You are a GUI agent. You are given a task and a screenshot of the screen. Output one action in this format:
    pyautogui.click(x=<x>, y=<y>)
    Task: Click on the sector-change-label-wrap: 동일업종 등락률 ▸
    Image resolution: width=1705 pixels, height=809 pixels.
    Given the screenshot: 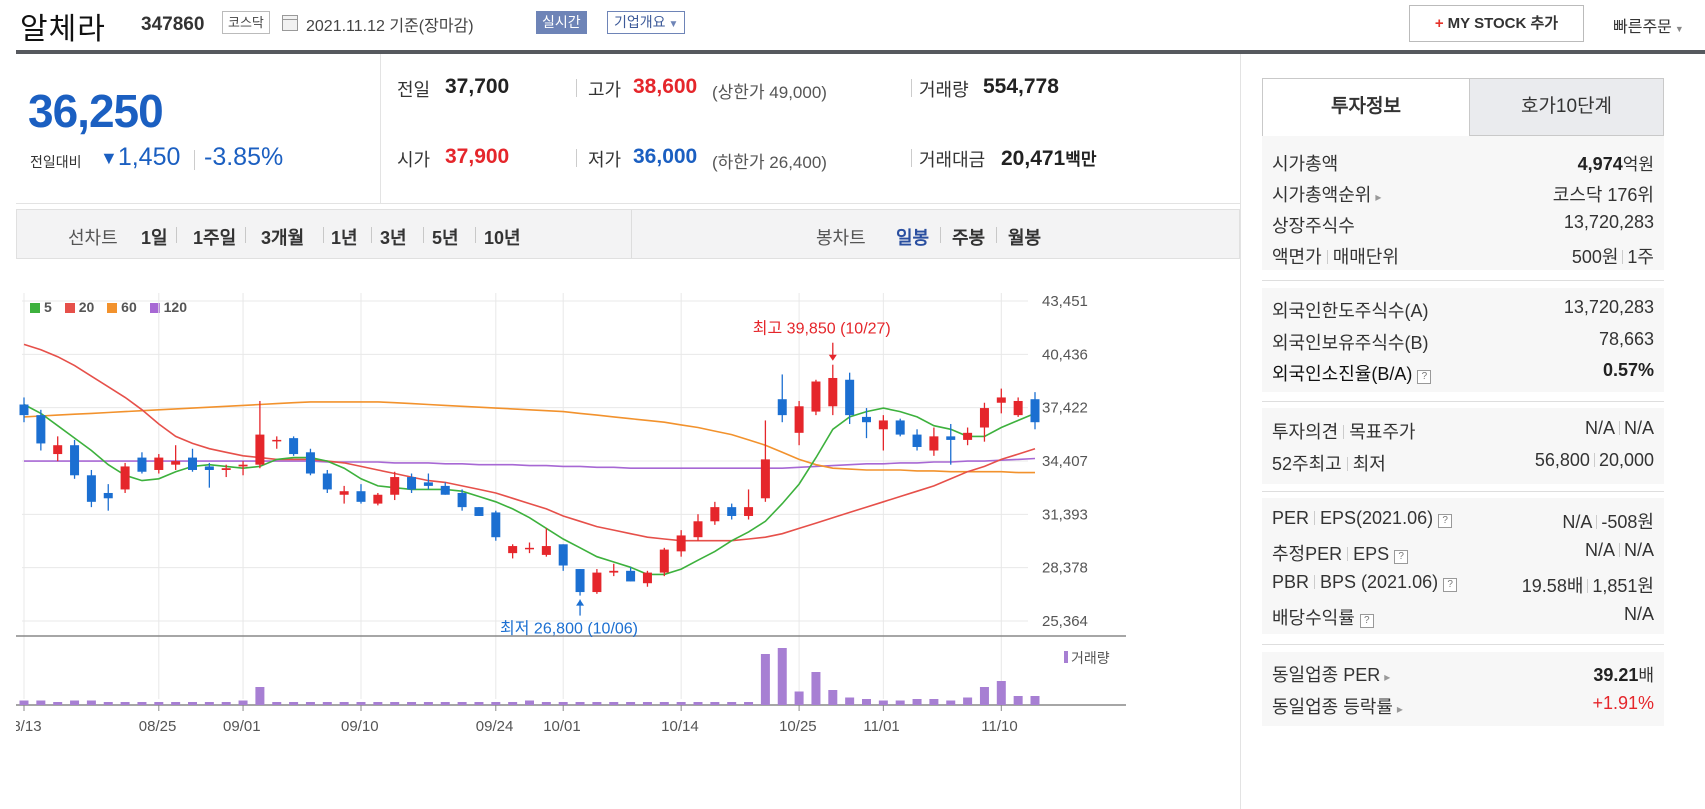 What is the action you would take?
    pyautogui.click(x=1337, y=706)
    